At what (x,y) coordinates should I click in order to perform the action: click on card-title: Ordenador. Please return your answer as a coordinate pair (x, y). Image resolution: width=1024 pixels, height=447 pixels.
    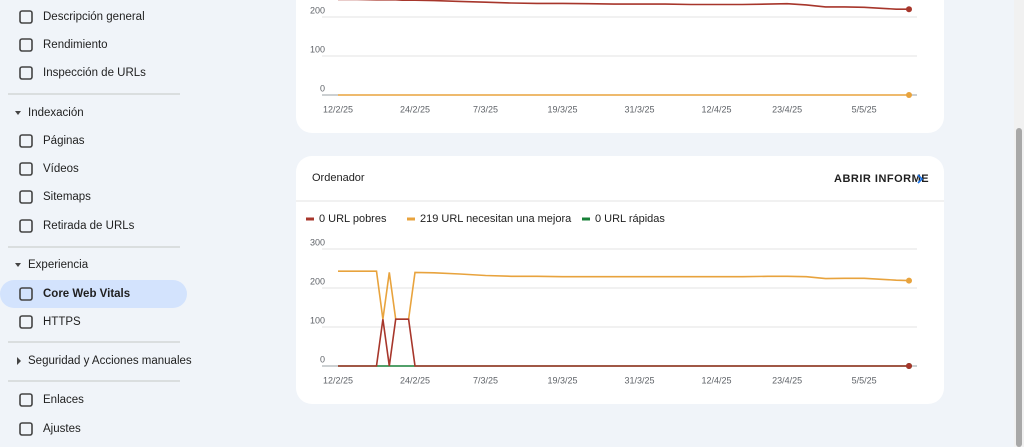
    Looking at the image, I should click on (338, 178).